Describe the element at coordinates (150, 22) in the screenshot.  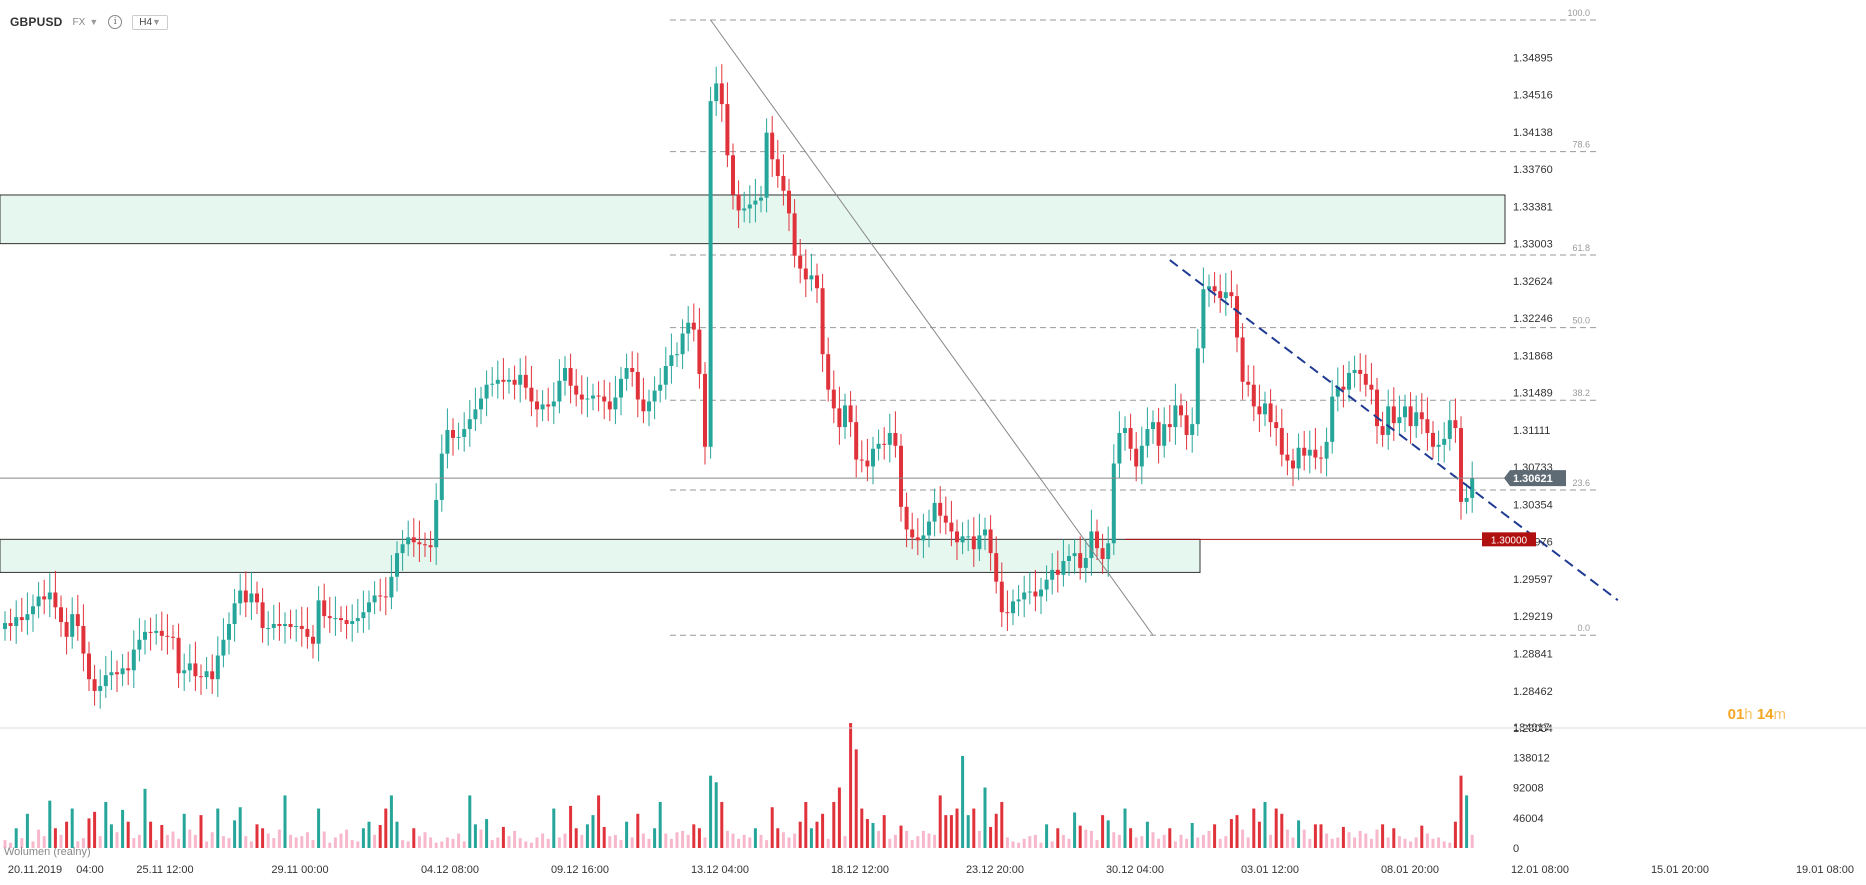
I see `timeframe-select: H4 ▼` at that location.